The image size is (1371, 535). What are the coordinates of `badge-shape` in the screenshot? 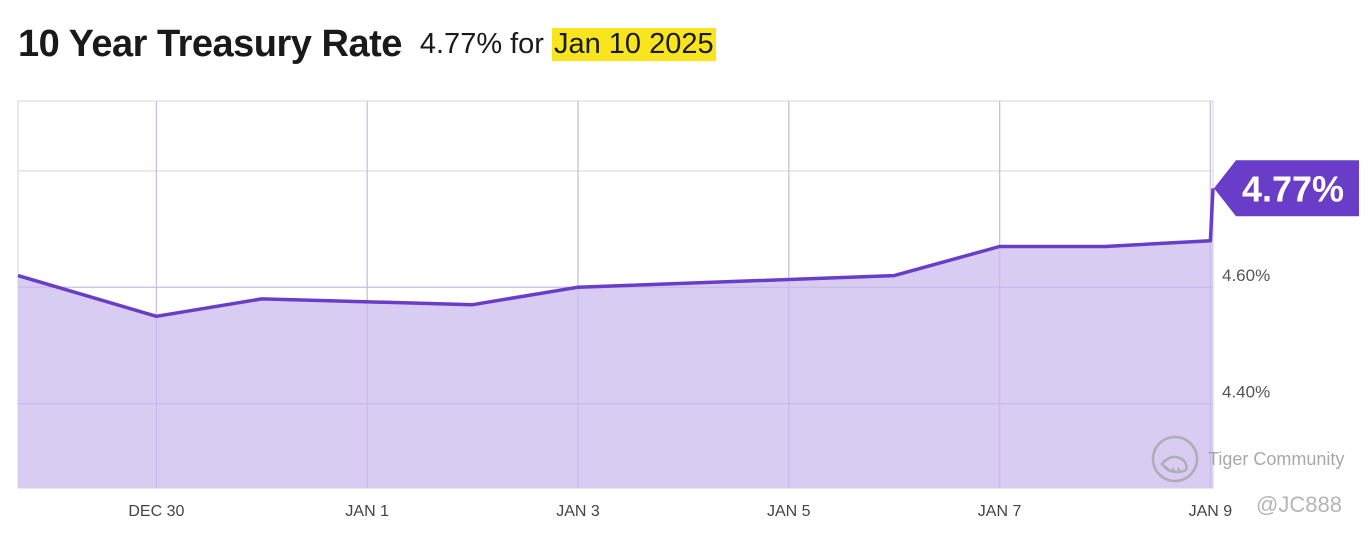 It's located at (1286, 188).